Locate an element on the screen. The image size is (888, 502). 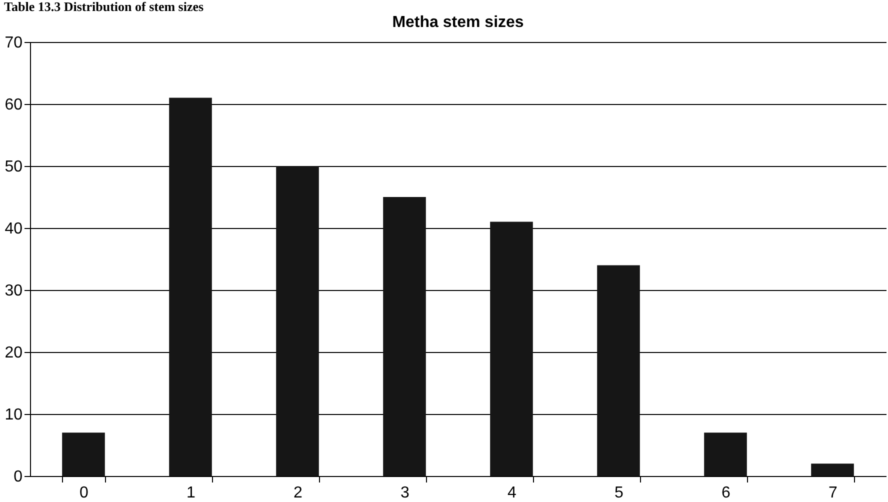
y-tick-label: 40 is located at coordinates (13, 229).